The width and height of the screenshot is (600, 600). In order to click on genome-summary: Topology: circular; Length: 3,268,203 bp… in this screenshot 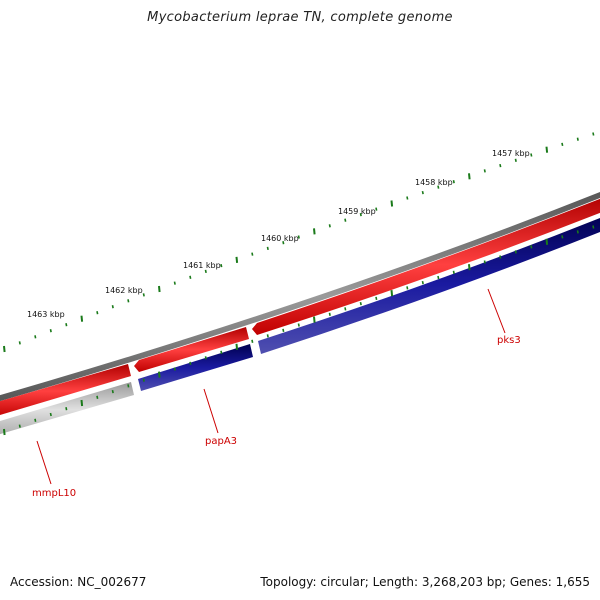, I will do `click(425, 582)`.